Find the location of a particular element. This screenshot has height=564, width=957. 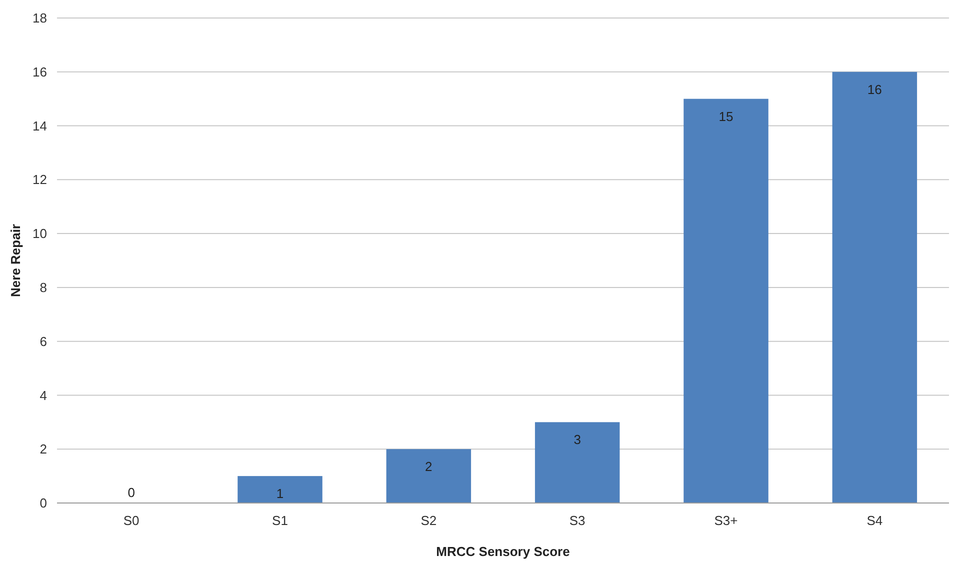

y-tick-label: 2 is located at coordinates (43, 449).